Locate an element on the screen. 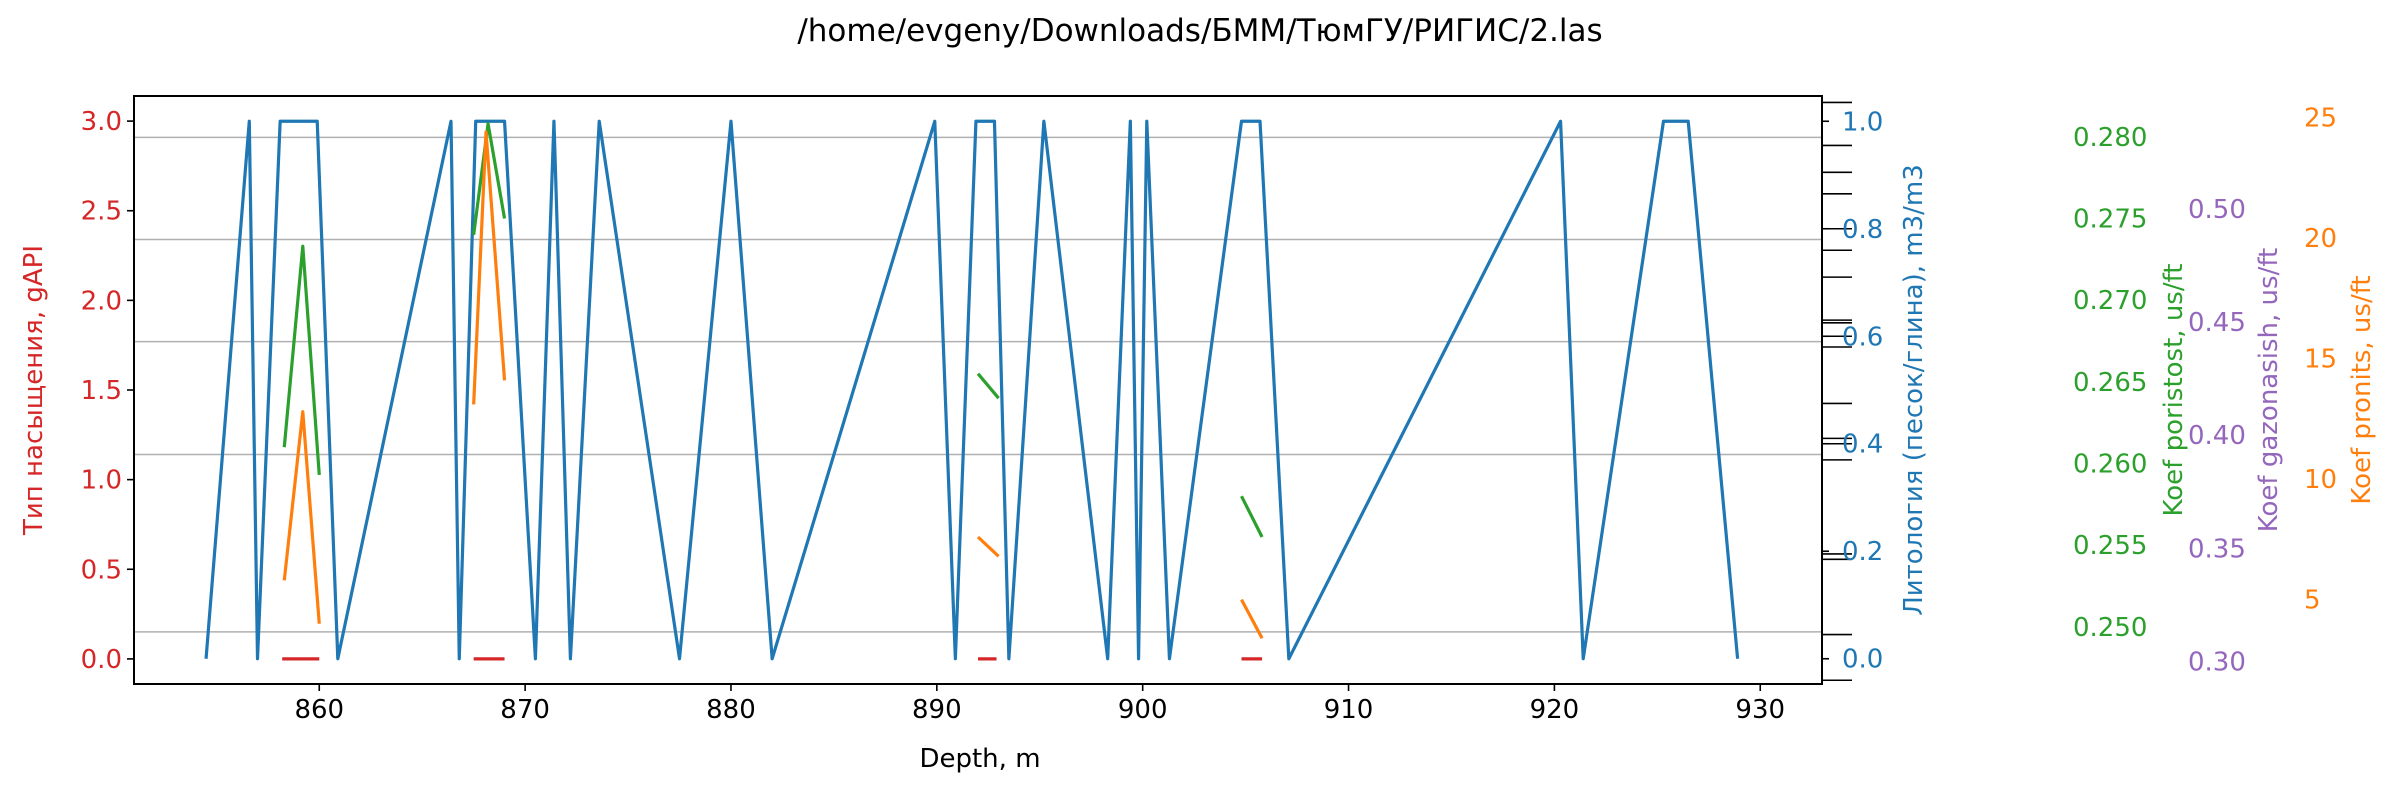  y-tick-label-pronits: 20 is located at coordinates (2320, 239).